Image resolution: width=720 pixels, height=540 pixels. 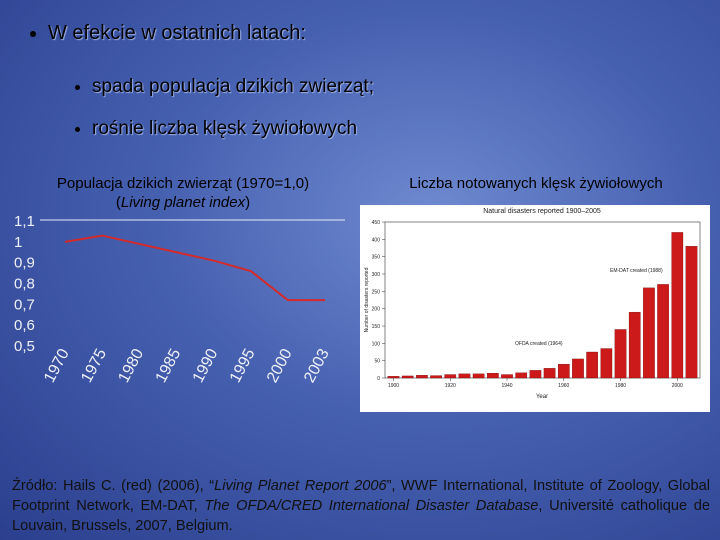 I want to click on x-tick-label: 1920, so click(x=450, y=386).